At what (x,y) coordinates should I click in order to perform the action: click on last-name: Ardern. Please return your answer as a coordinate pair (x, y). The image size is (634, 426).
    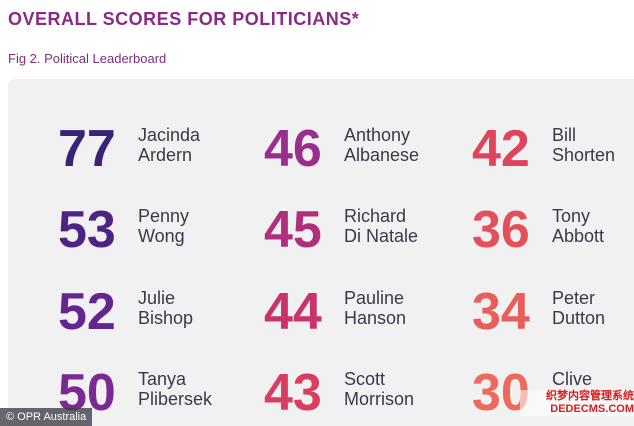
    Looking at the image, I should click on (165, 155).